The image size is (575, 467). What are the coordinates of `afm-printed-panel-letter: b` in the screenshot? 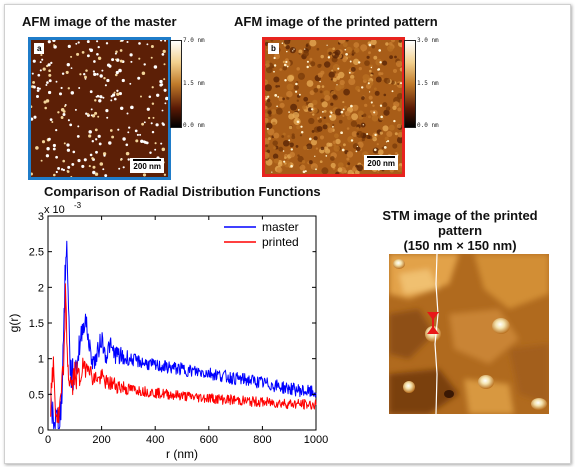 It's located at (273, 48).